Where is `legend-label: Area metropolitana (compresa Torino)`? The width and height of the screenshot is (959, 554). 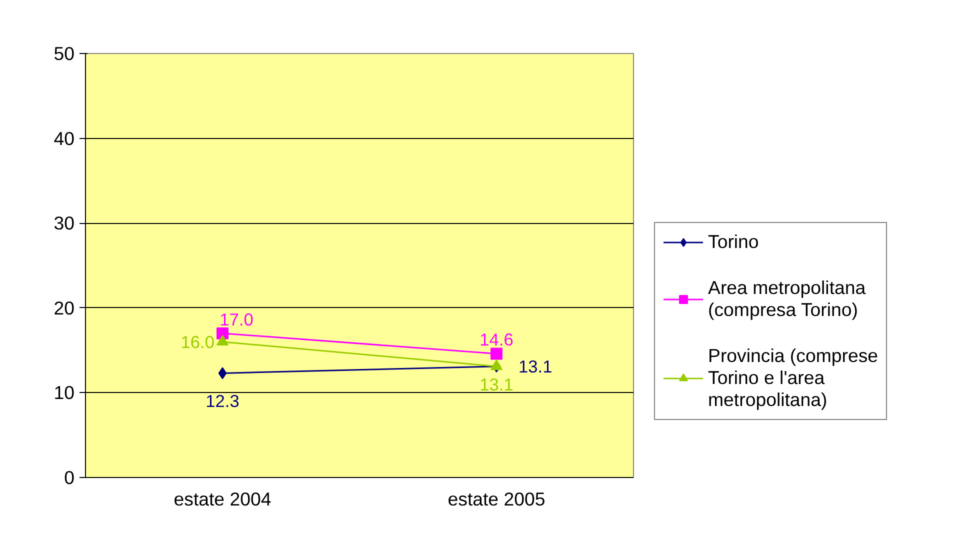
legend-label: Area metropolitana (compresa Torino) is located at coordinates (787, 299).